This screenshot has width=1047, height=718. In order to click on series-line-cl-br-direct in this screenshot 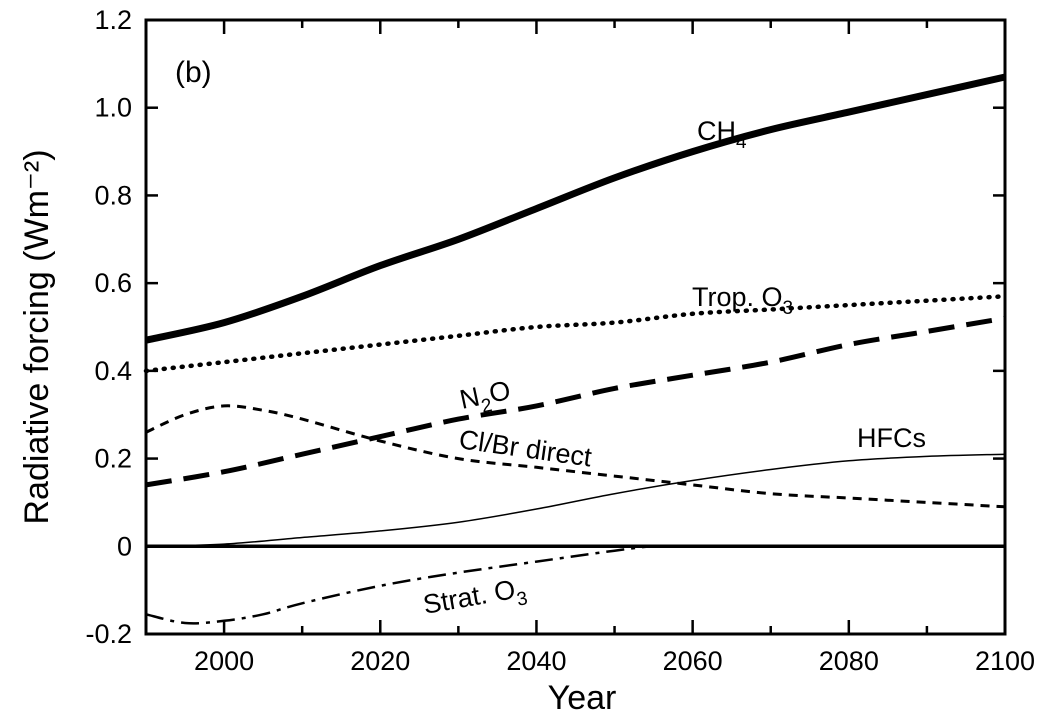, I will do `click(575, 456)`.